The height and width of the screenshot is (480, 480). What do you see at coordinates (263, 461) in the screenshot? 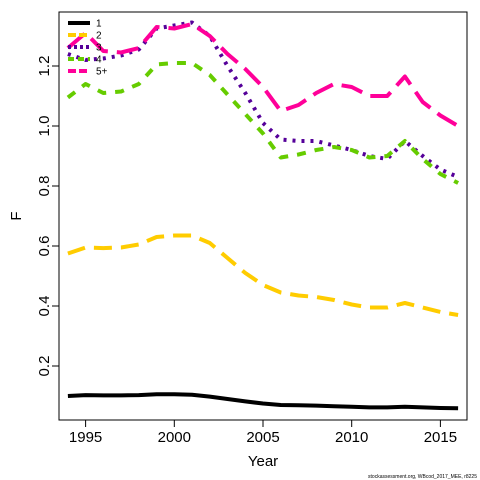
I see `x-axis-title: Year` at bounding box center [263, 461].